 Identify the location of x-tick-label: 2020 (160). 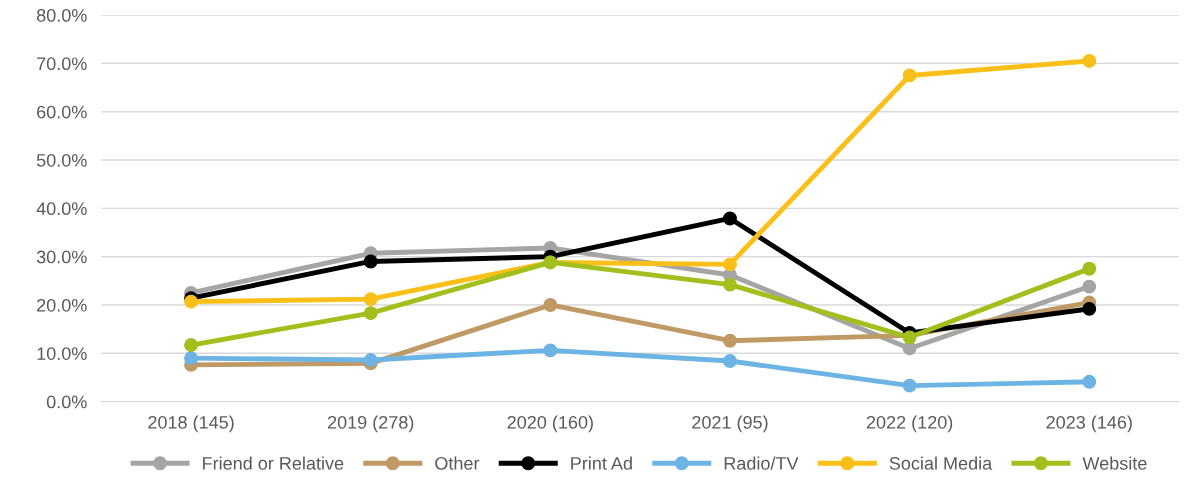
(550, 424).